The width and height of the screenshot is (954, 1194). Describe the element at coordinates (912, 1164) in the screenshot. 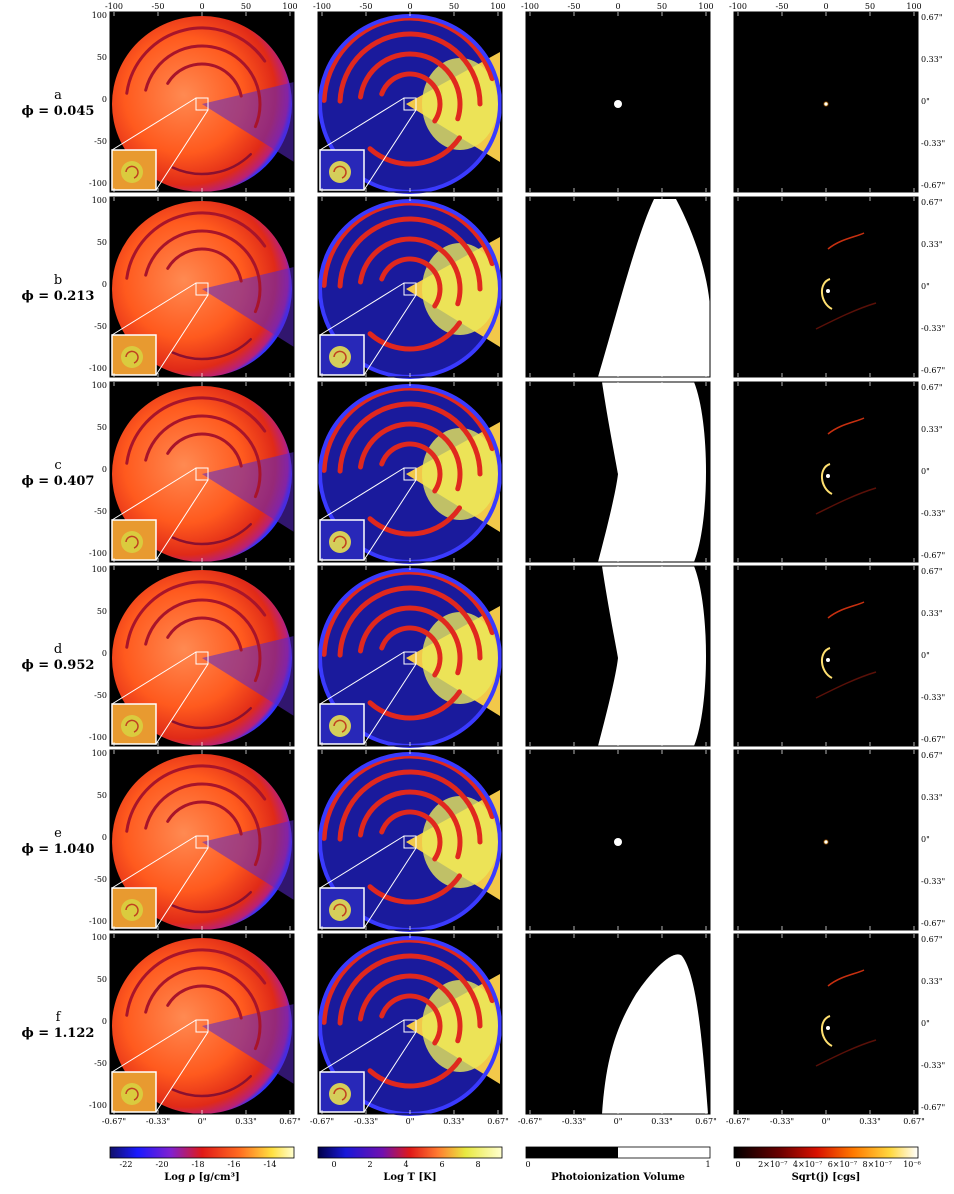

I see `colorbar-tick-label: 10⁻⁶` at that location.